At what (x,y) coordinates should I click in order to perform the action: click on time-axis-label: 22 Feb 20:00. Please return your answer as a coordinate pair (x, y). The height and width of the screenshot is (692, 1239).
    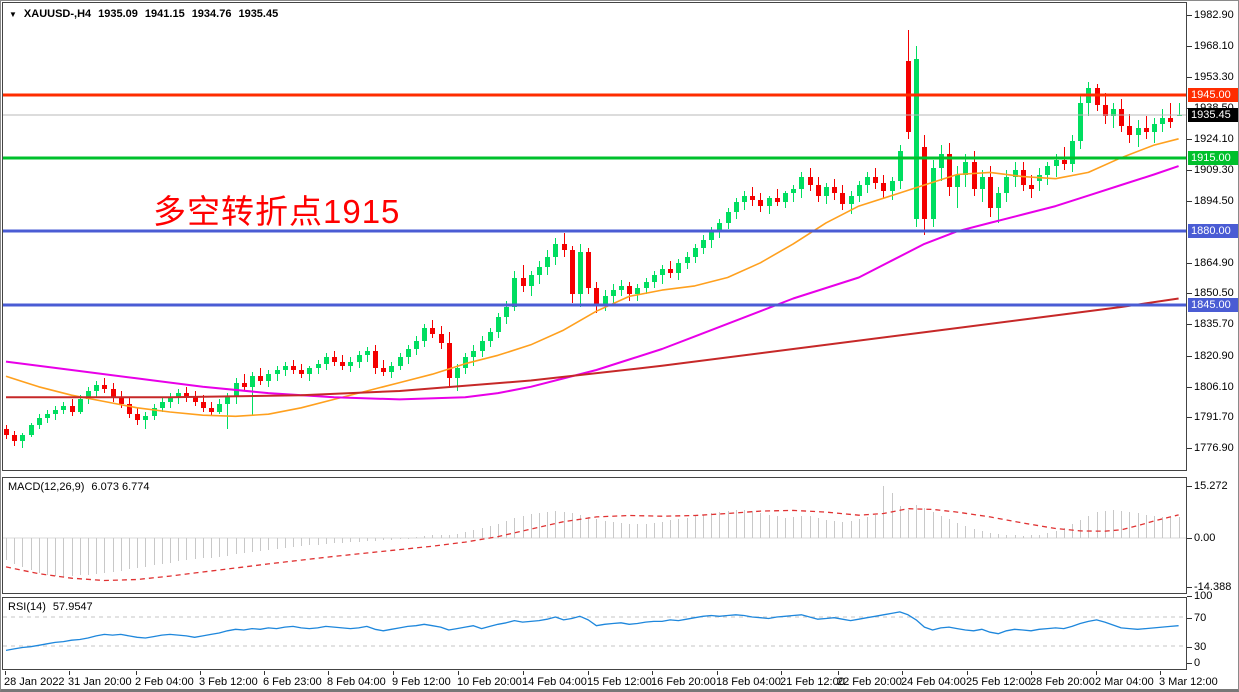
    Looking at the image, I should click on (869, 682).